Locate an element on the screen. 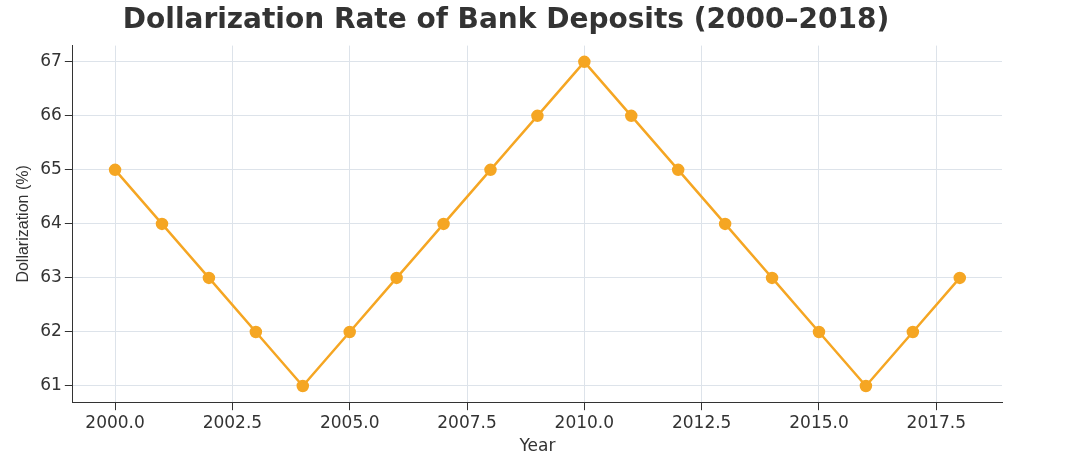  x-tick-label: 2010.0 is located at coordinates (584, 421).